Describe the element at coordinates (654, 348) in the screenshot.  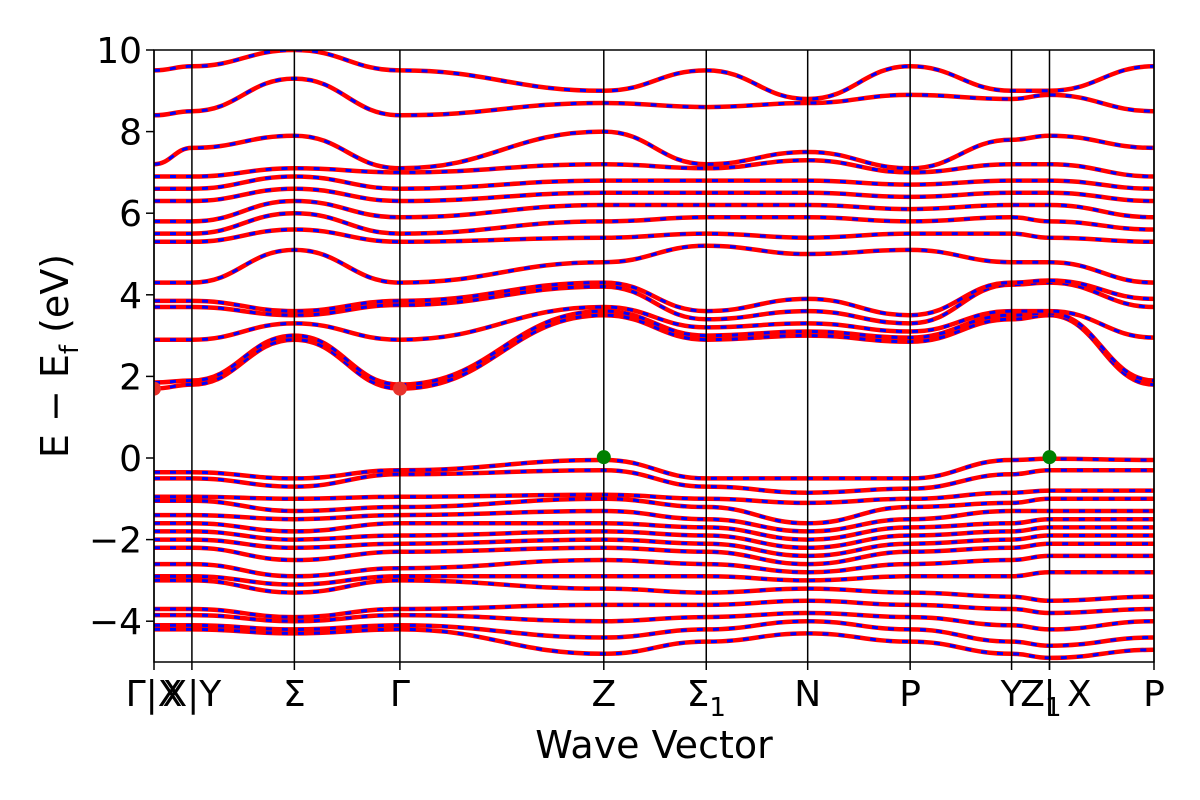
I see `conduction-band-2-blue` at that location.